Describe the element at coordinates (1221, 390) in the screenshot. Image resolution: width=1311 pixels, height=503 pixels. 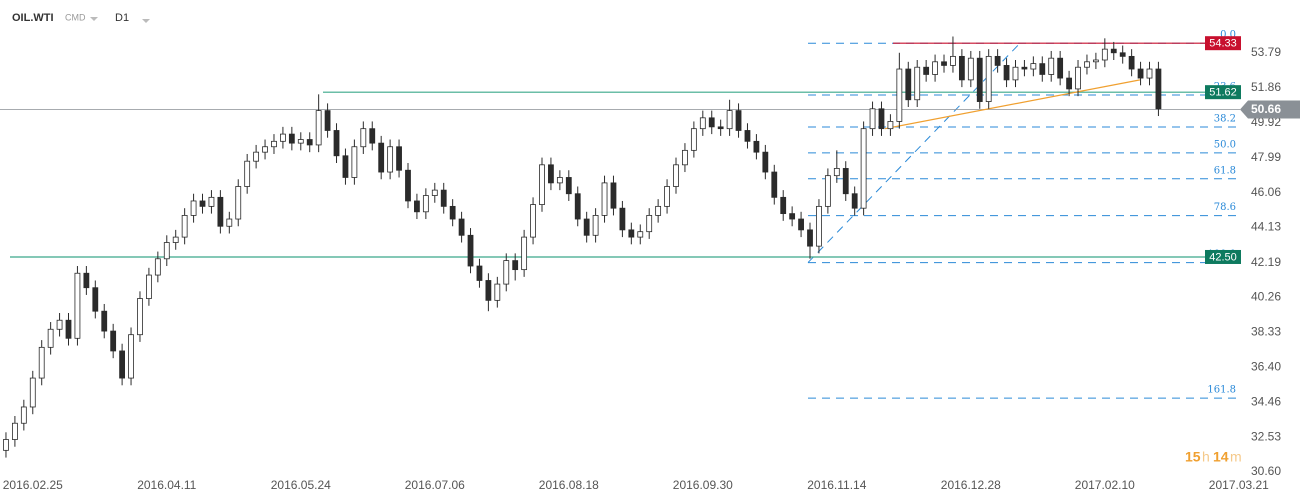
I see `fib-label: 161.8` at that location.